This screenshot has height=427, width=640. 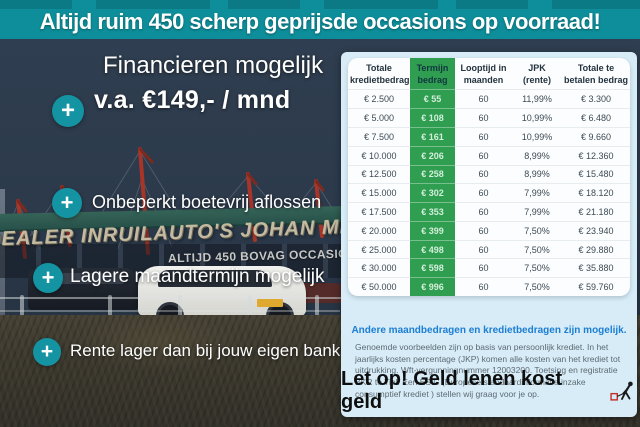 I want to click on table-cell: € 30.000, so click(x=379, y=268).